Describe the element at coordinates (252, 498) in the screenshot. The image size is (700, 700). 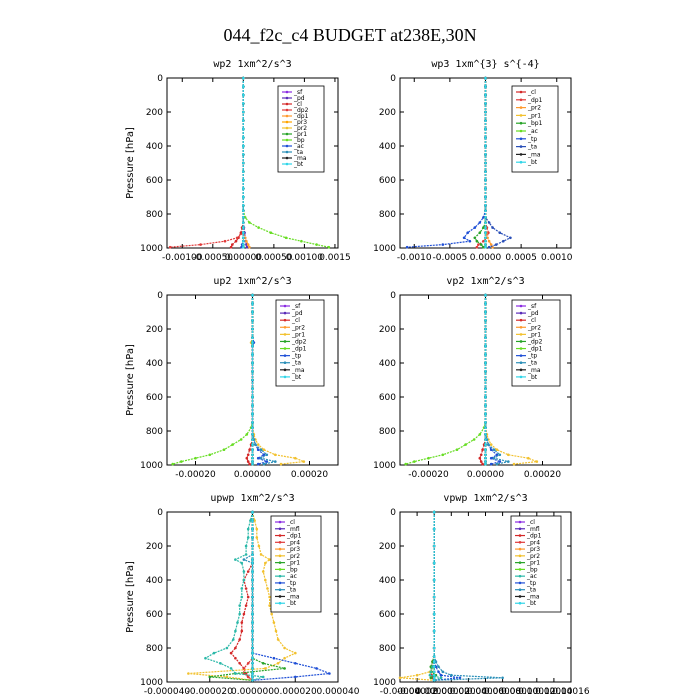
I see `panel-title: upwp 1xm^2/s^3` at that location.